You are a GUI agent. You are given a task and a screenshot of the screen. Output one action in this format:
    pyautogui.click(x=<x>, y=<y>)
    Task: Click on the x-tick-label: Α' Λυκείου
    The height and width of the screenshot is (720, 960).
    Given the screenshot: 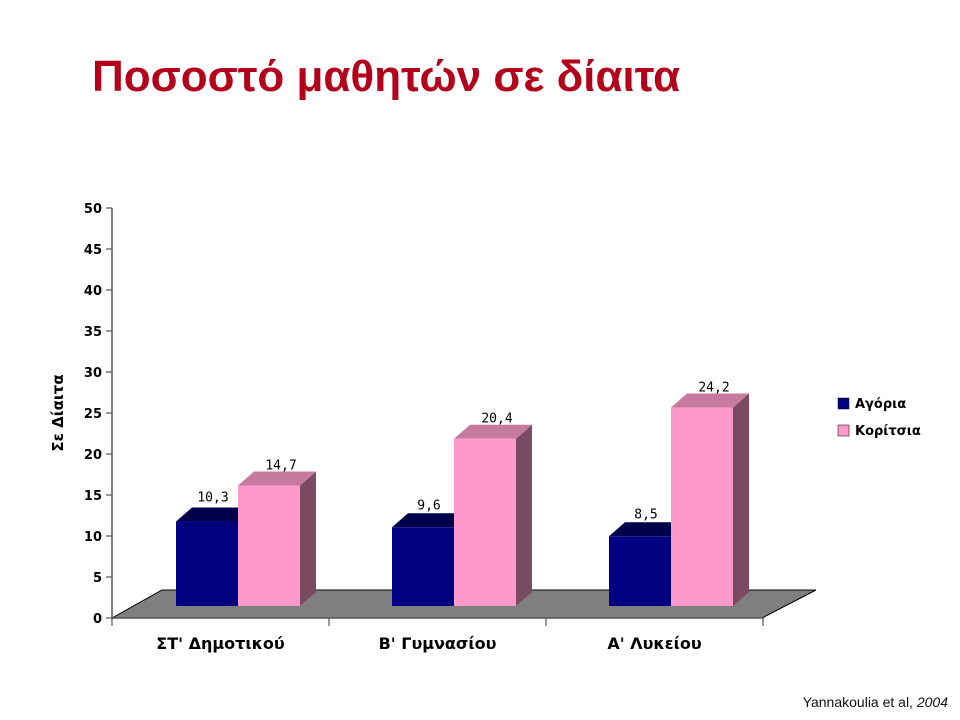 What is the action you would take?
    pyautogui.click(x=654, y=643)
    